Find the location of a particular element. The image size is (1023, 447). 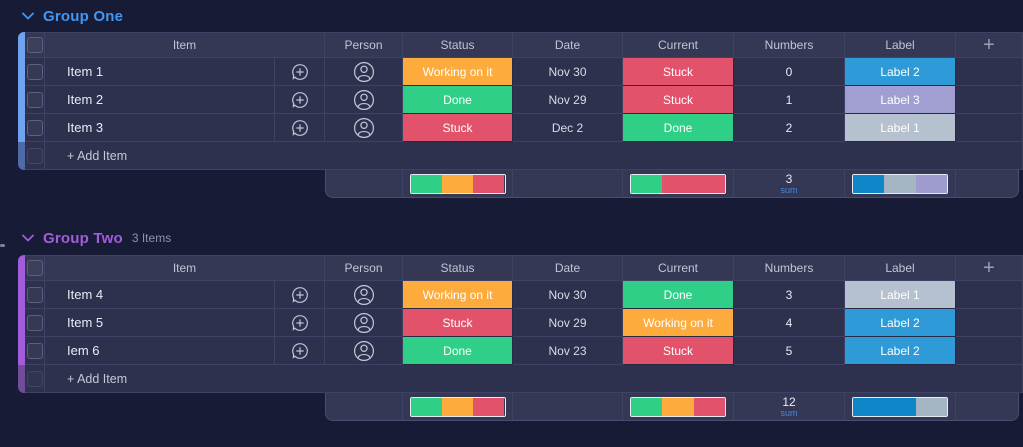

item-name-cell: Item 5 is located at coordinates (160, 323).